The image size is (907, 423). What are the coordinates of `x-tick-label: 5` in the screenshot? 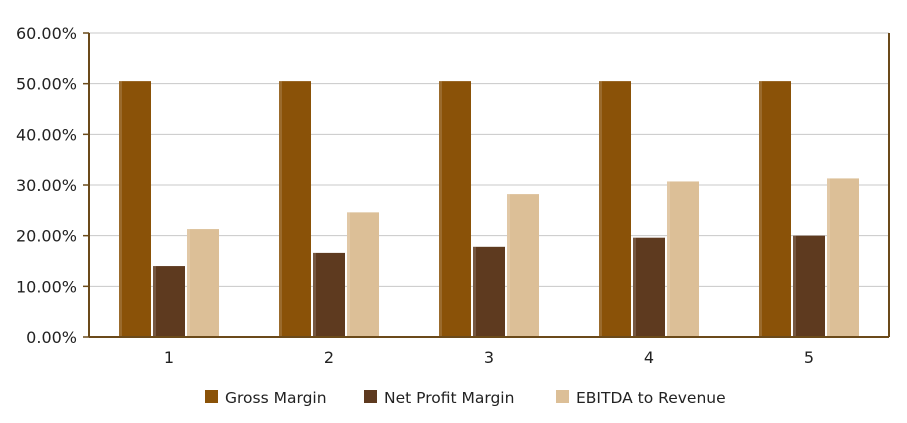 It's located at (809, 357).